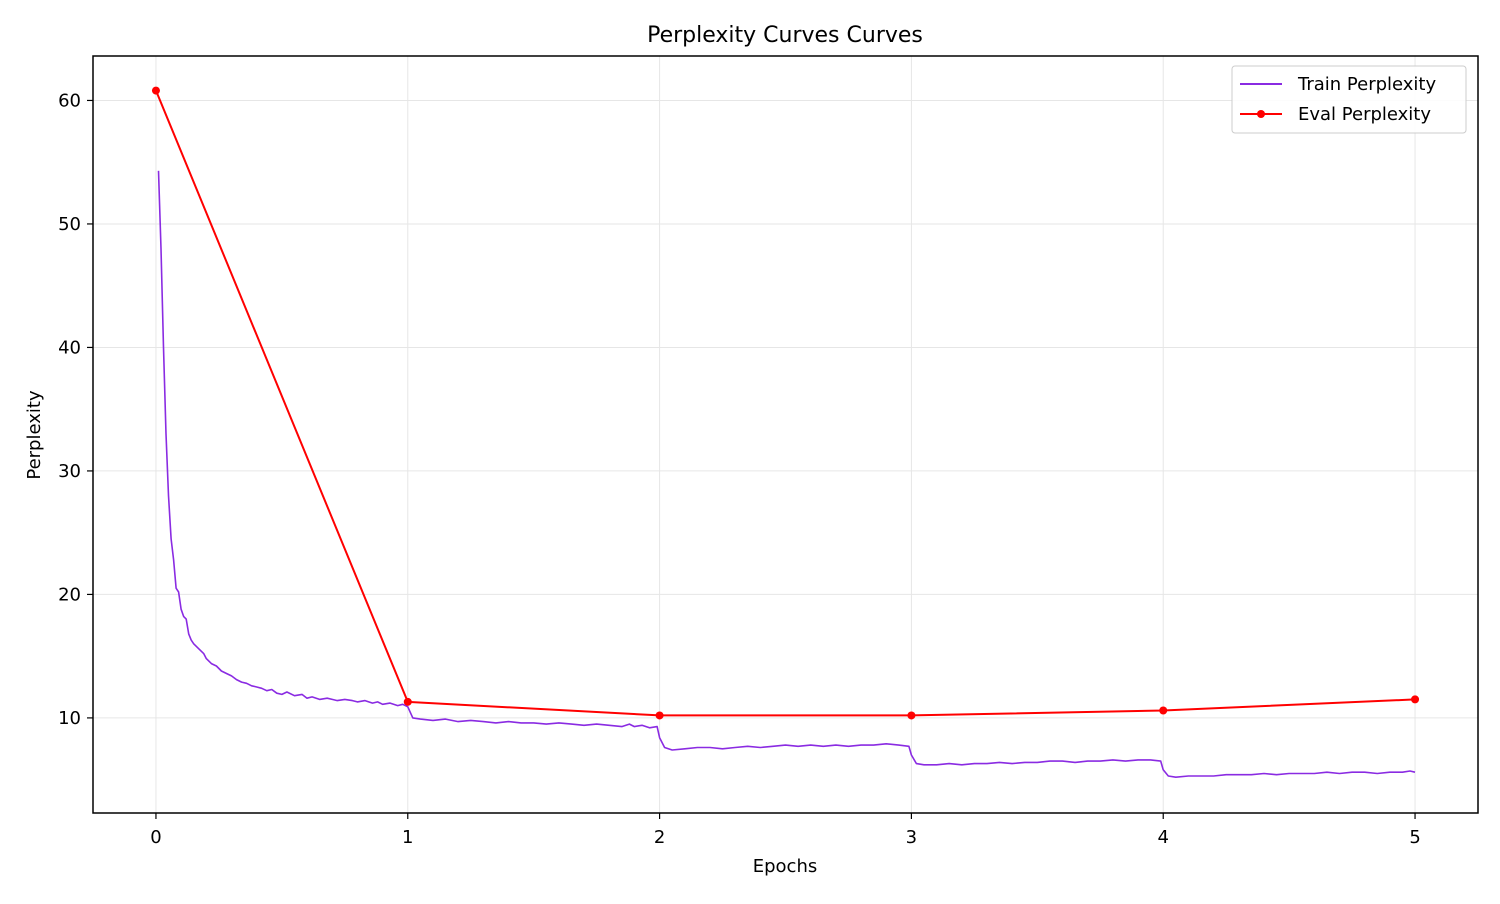  What do you see at coordinates (1364, 114) in the screenshot?
I see `legend-label-1: Eval Perplexity` at bounding box center [1364, 114].